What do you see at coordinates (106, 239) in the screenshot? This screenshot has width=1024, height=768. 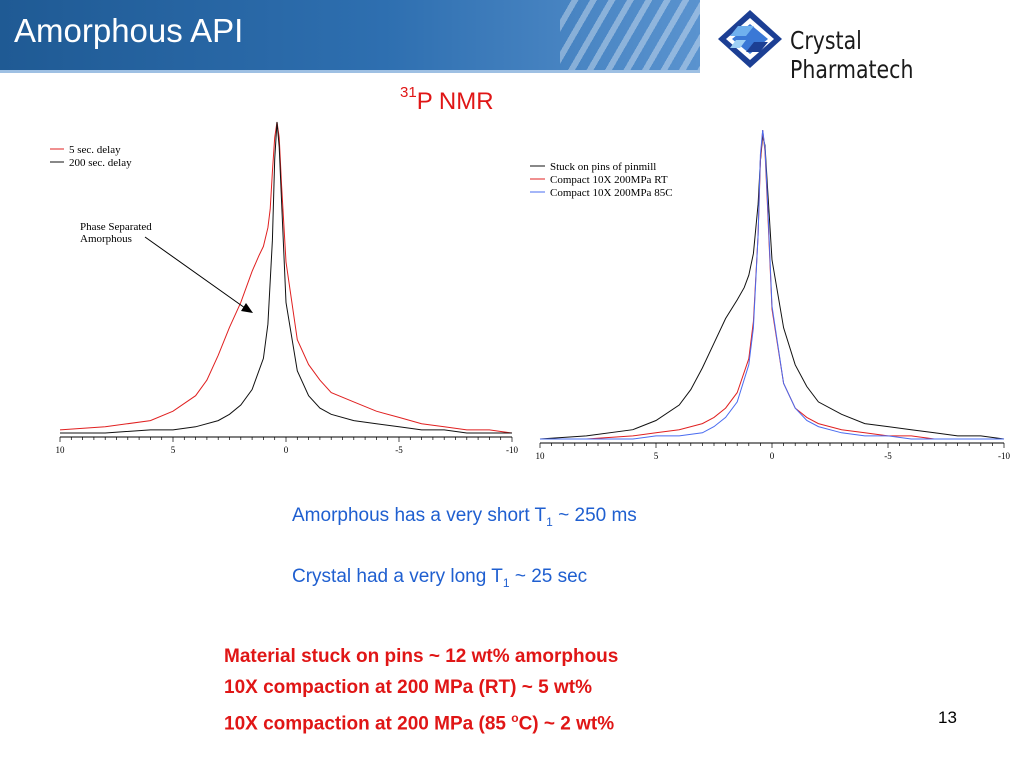 I see `annotation-label: Amorphous` at bounding box center [106, 239].